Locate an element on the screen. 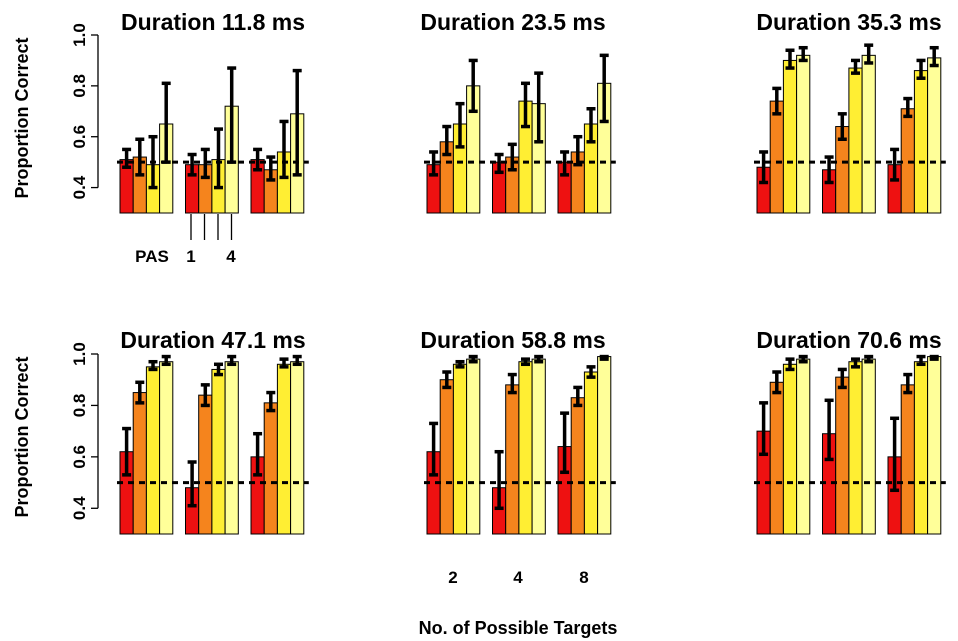 This screenshot has width=958, height=641. panel-1: Duration 11.8 ms 0.4 0.6 0.8 1.0 is located at coordinates (189, 111).